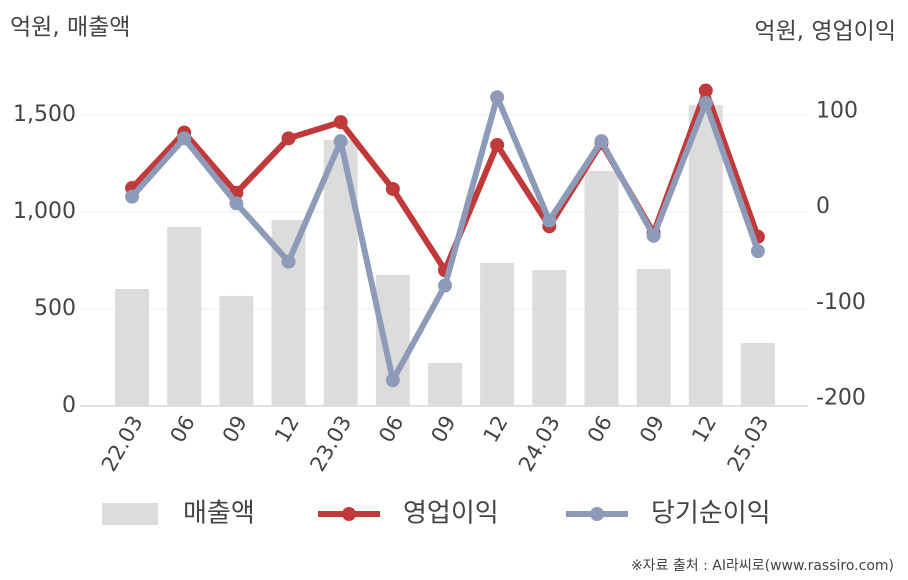  I want to click on y2-tick-label: 0, so click(823, 206).